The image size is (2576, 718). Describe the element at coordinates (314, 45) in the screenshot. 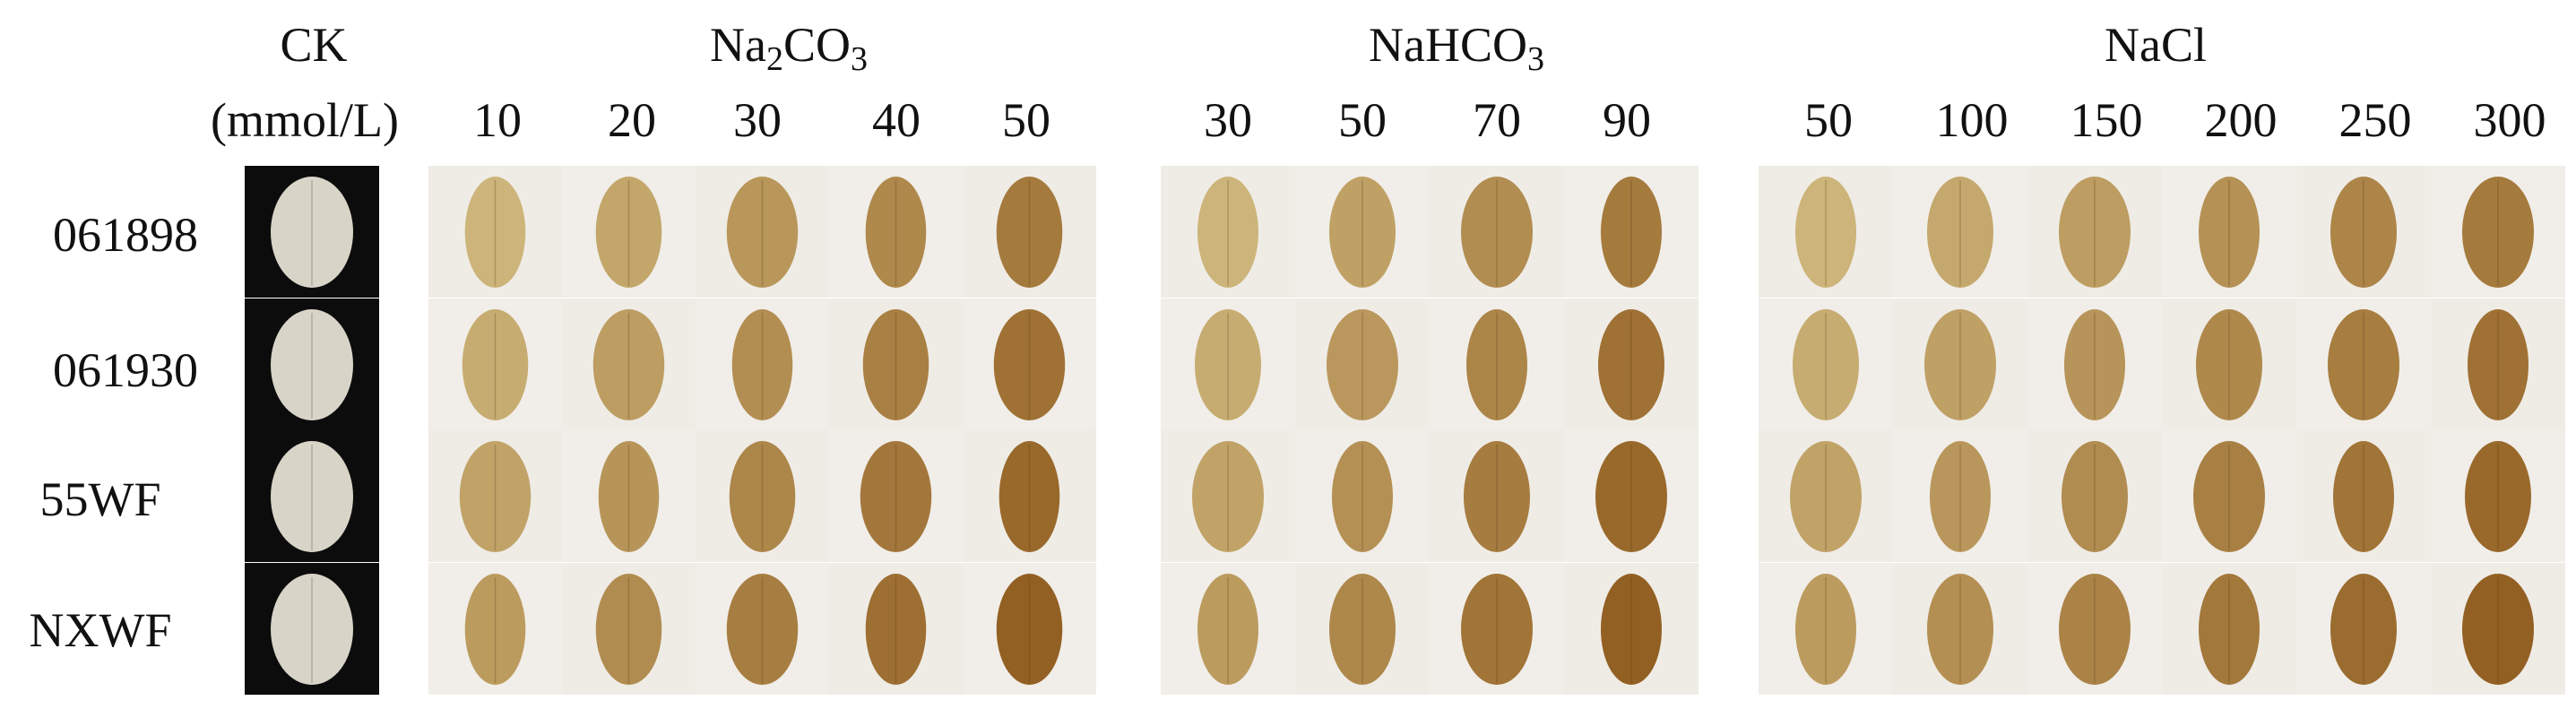

I see `ck-header: CK` at that location.